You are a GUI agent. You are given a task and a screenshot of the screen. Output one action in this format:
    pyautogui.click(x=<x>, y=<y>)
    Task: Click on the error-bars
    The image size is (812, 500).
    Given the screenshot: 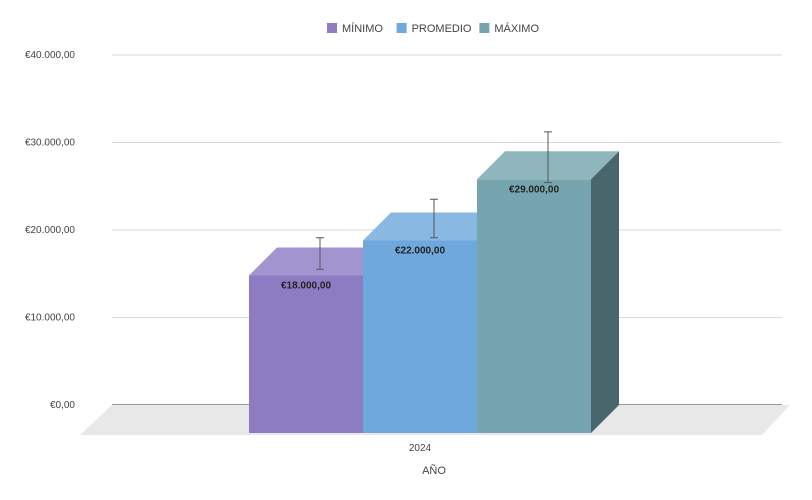 What is the action you would take?
    pyautogui.click(x=434, y=200)
    